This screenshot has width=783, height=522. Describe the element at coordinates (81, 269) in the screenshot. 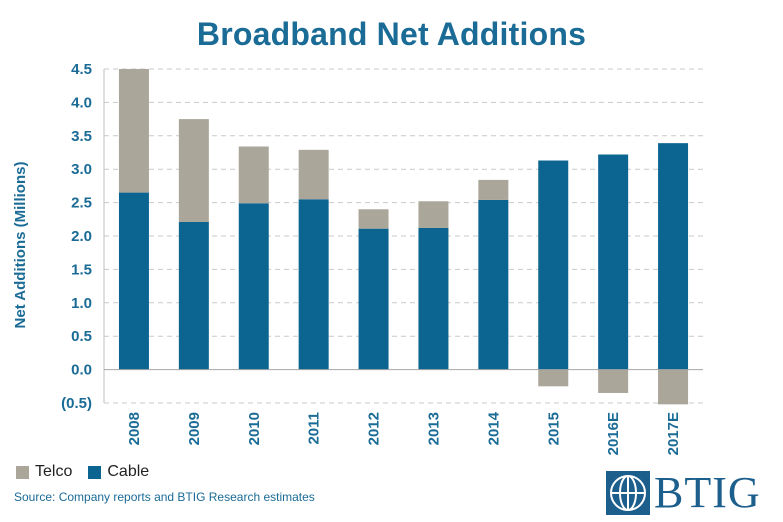

I see `y-tick-label: 1.5` at that location.